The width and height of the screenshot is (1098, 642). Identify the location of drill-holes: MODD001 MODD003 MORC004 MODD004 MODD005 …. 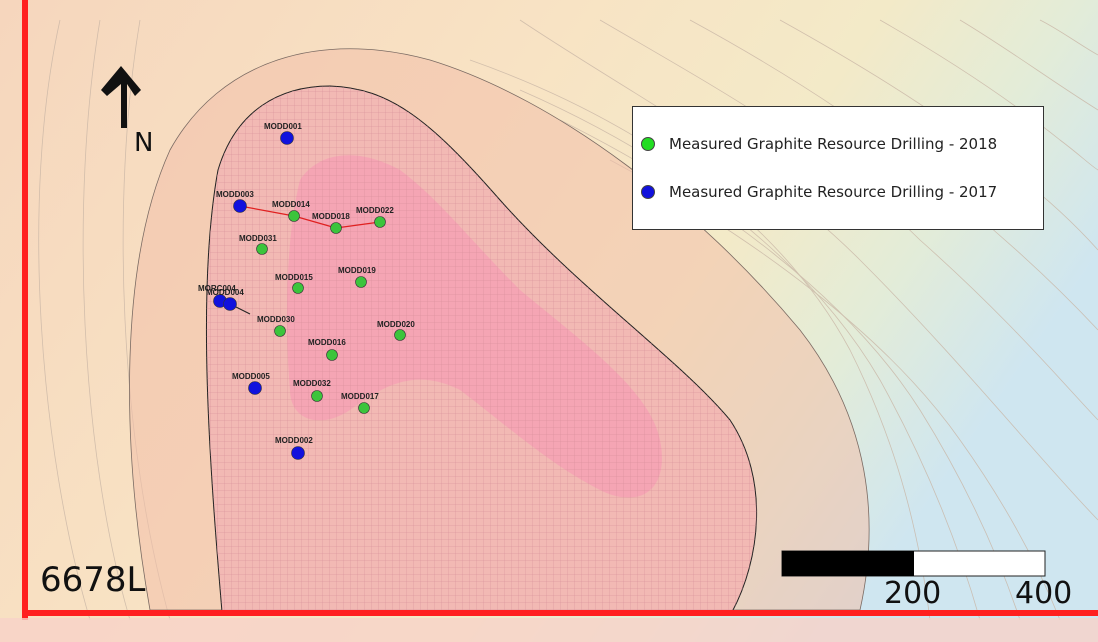
(306, 291).